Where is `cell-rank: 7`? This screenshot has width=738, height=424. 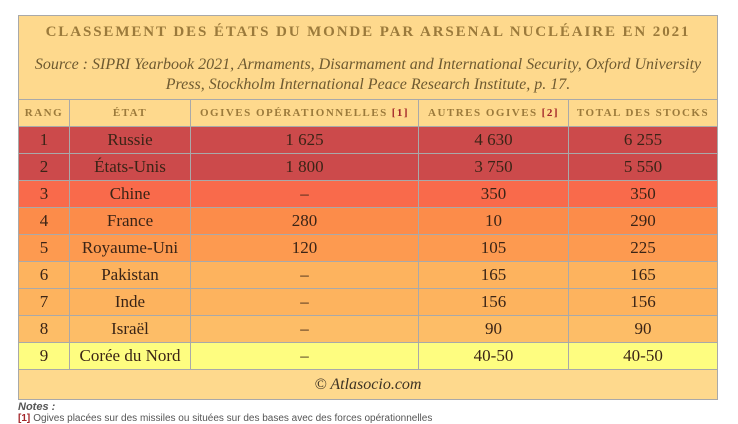 cell-rank: 7 is located at coordinates (44, 302).